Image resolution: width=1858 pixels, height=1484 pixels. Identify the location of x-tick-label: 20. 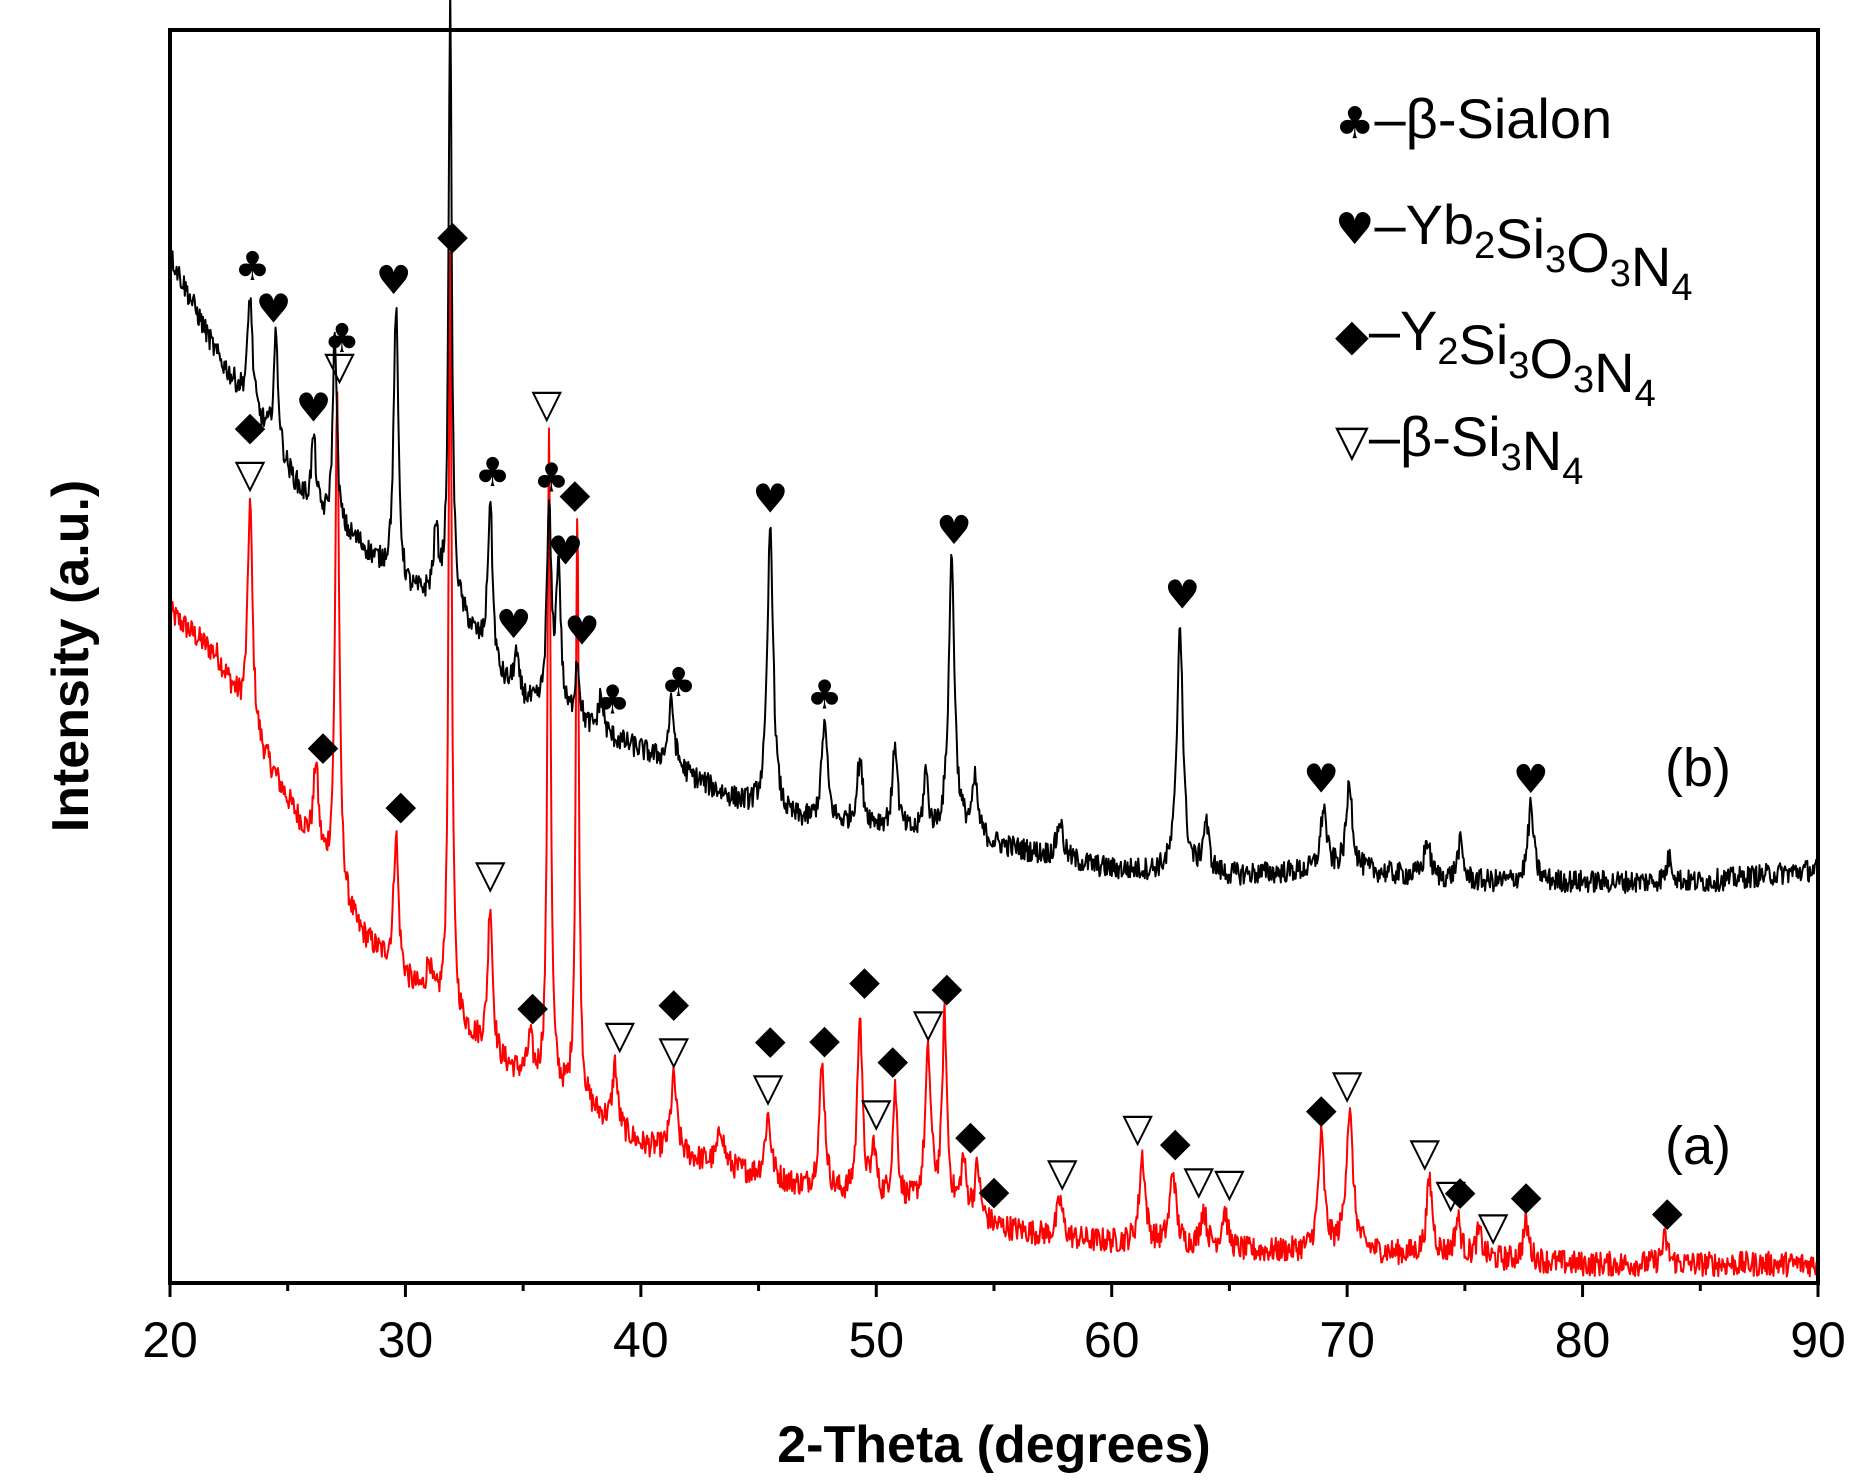
(170, 1340).